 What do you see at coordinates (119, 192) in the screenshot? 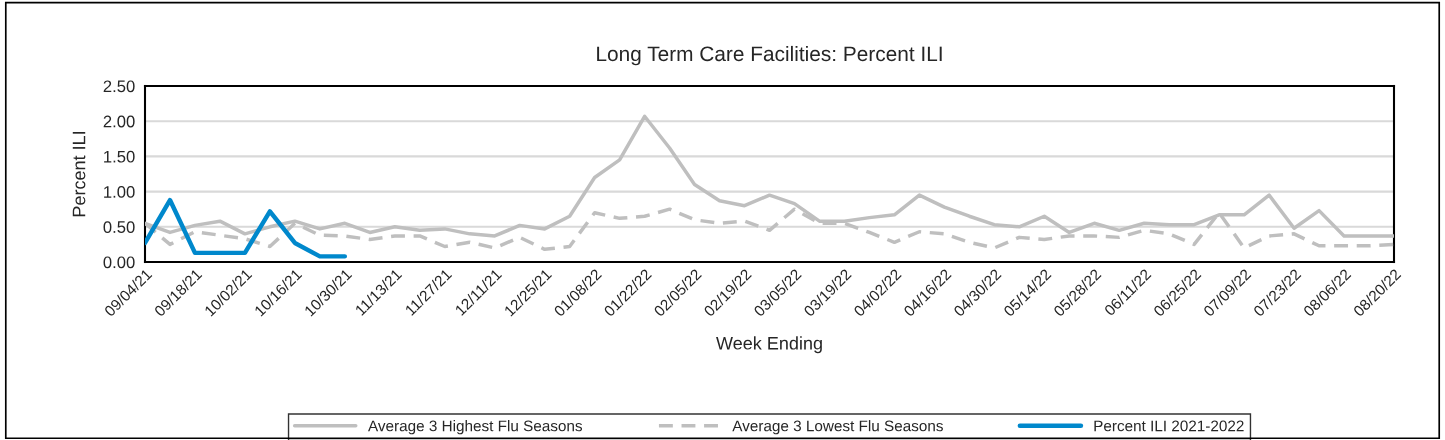
I see `y-tick-label: 1.00` at bounding box center [119, 192].